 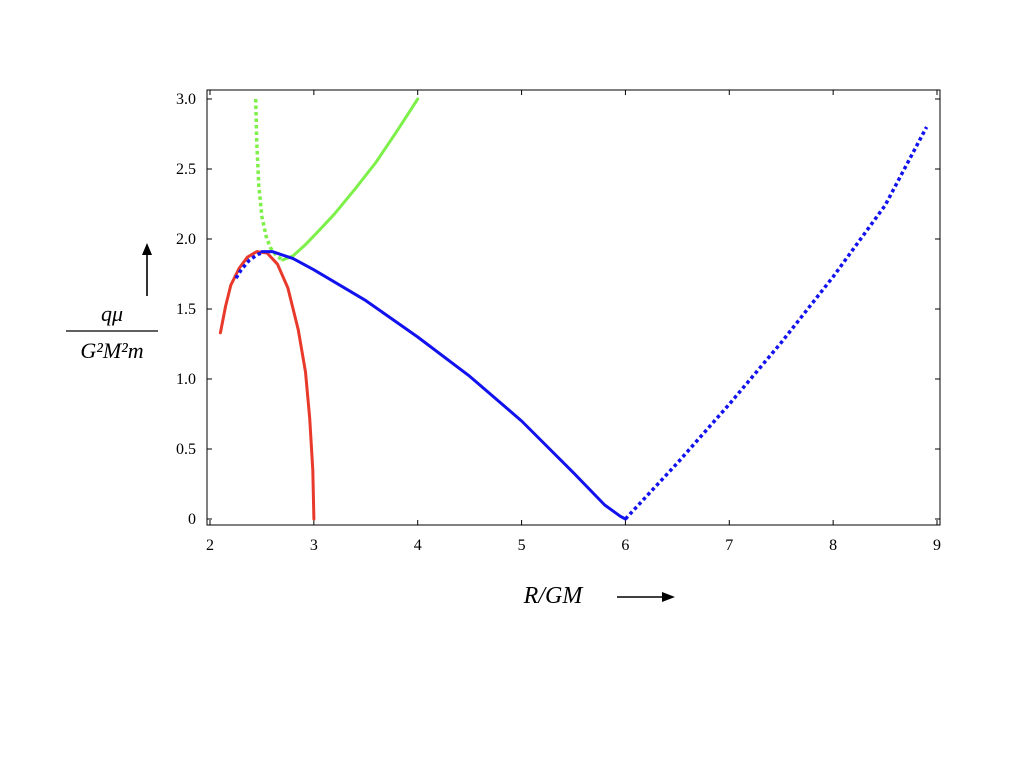 I want to click on y-label-numerator: qμ, so click(x=112, y=313).